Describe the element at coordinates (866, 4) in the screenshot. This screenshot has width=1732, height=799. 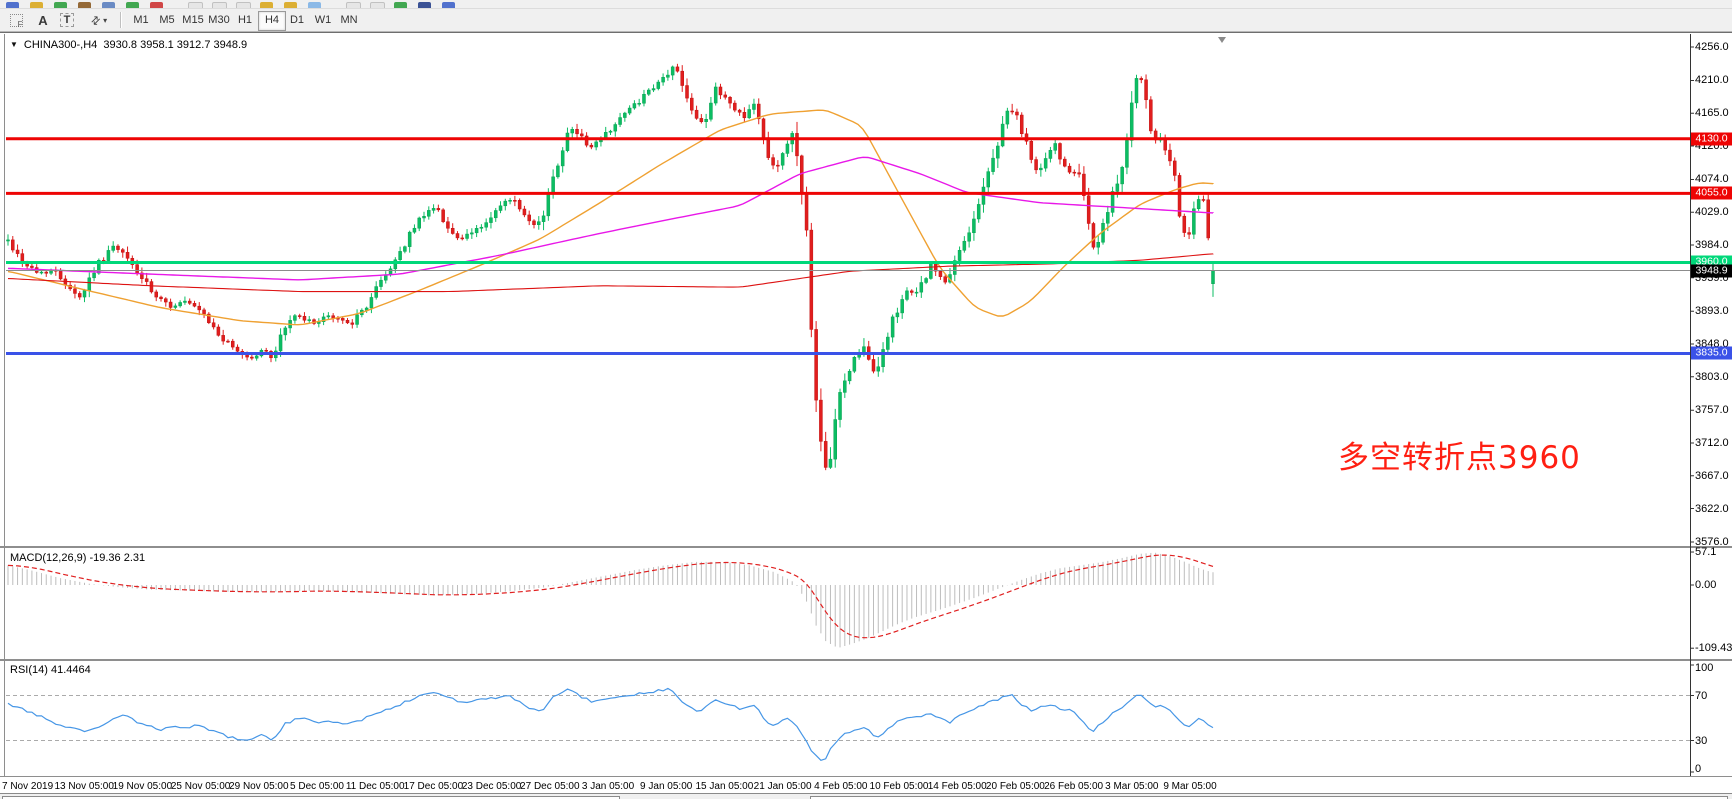
I see `toolbar-top-clipped-row` at that location.